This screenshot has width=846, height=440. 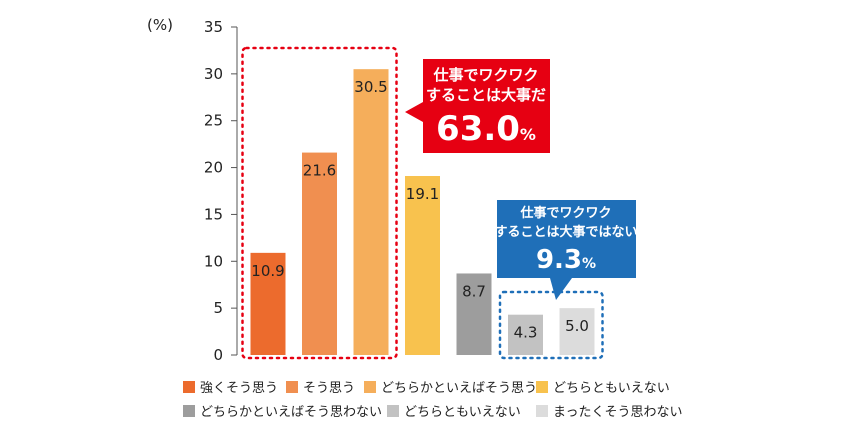 What do you see at coordinates (559, 260) in the screenshot?
I see `disagree-callout-percent-value: 9.3` at bounding box center [559, 260].